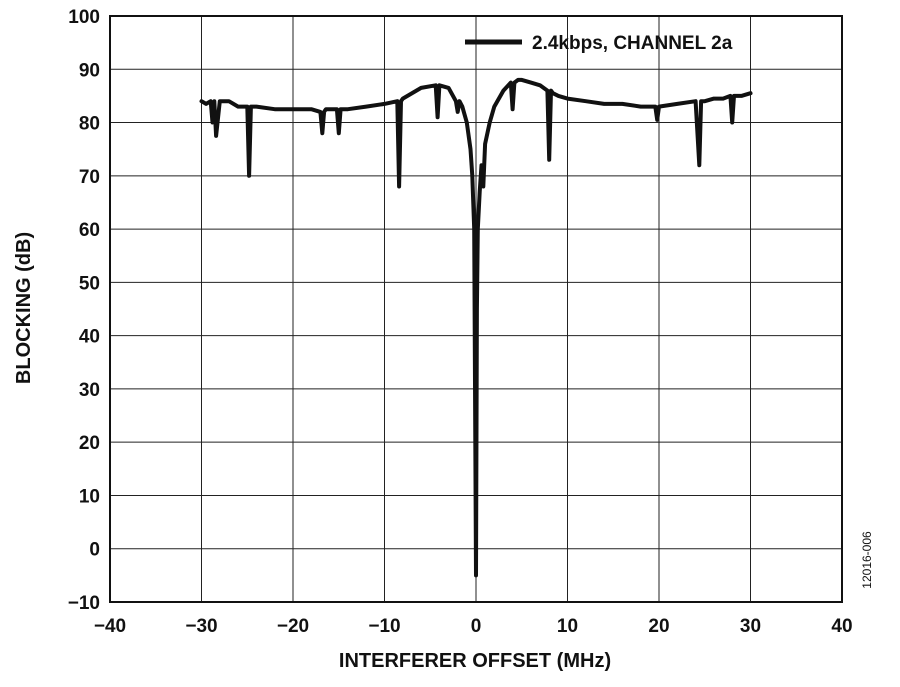 Image resolution: width=900 pixels, height=687 pixels. Describe the element at coordinates (89, 70) in the screenshot. I see `y-tick-label: 90` at that location.